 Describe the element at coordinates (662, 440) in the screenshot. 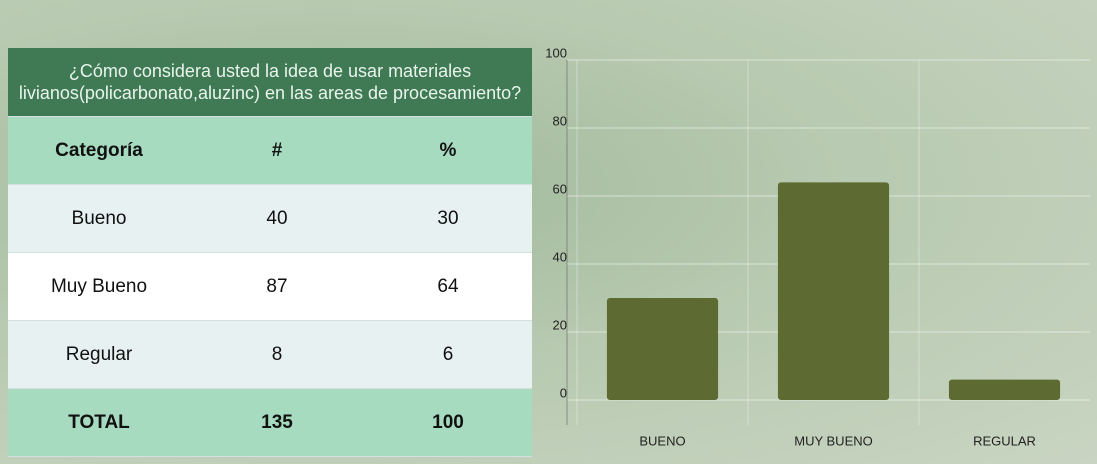

I see `x-tick-label: BUENO` at that location.